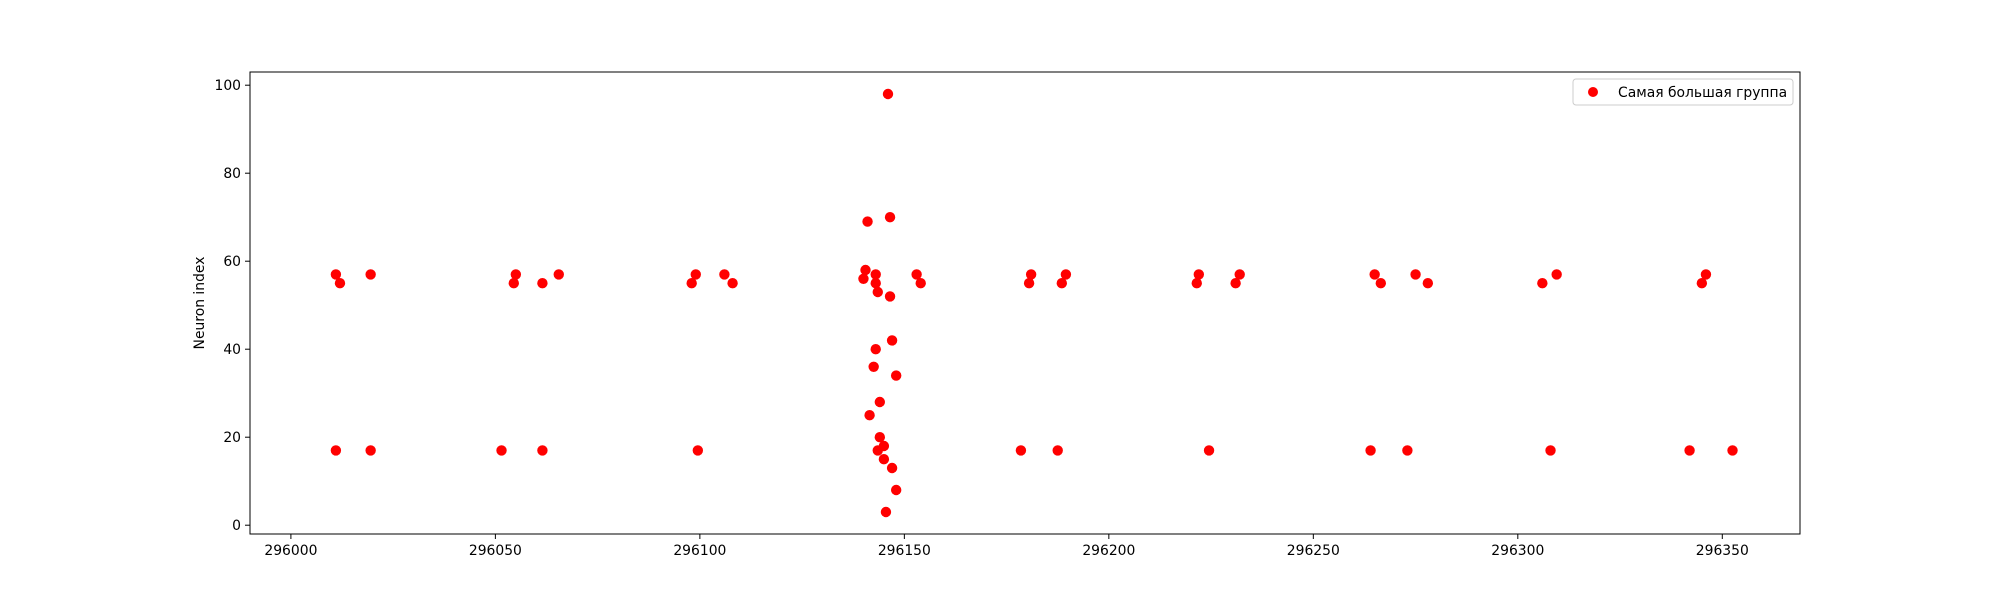 The image size is (2000, 600). I want to click on legend-marker, so click(1593, 92).